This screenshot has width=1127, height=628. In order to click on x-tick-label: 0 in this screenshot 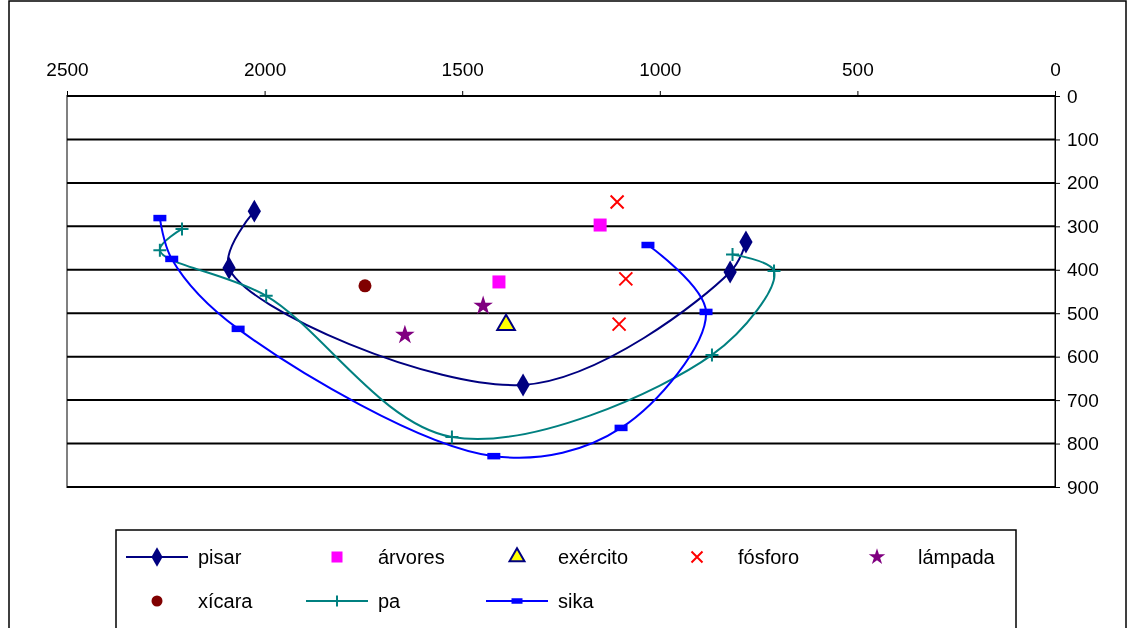, I will do `click(1055, 69)`.